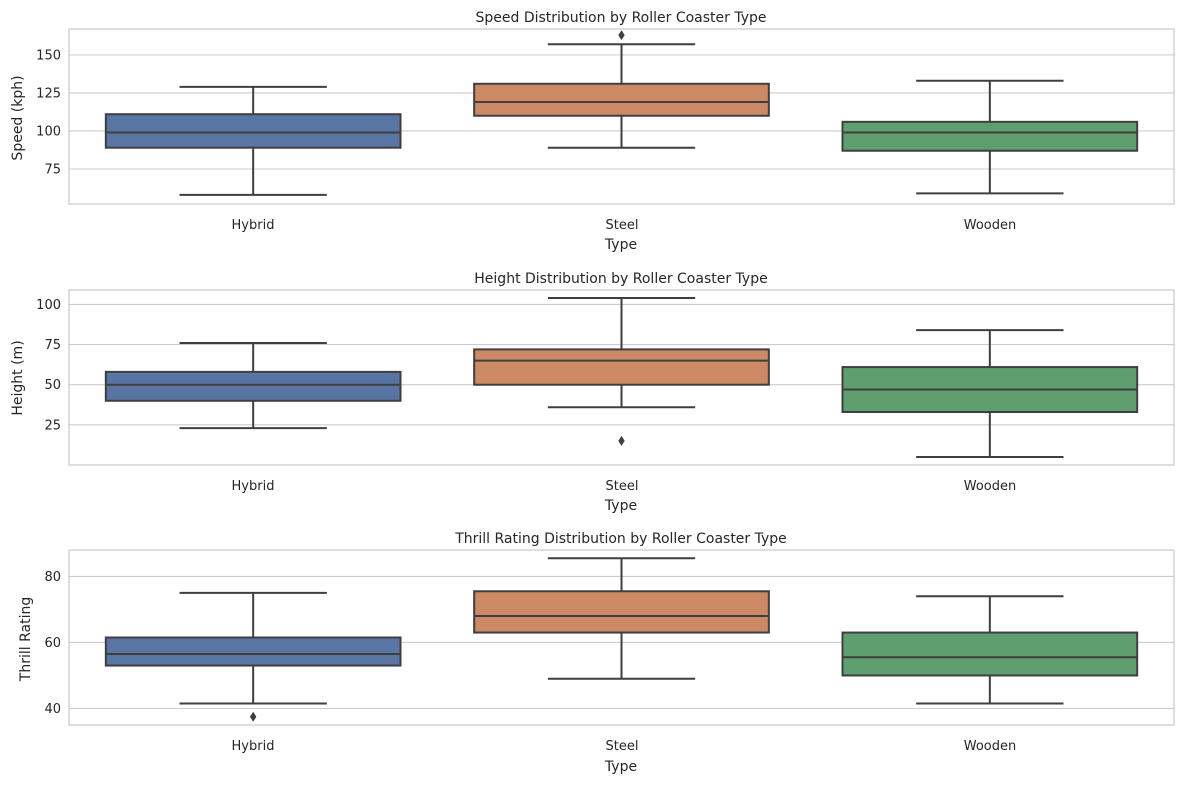 The image size is (1184, 788). Describe the element at coordinates (48, 93) in the screenshot. I see `y-tick-label: 125` at that location.